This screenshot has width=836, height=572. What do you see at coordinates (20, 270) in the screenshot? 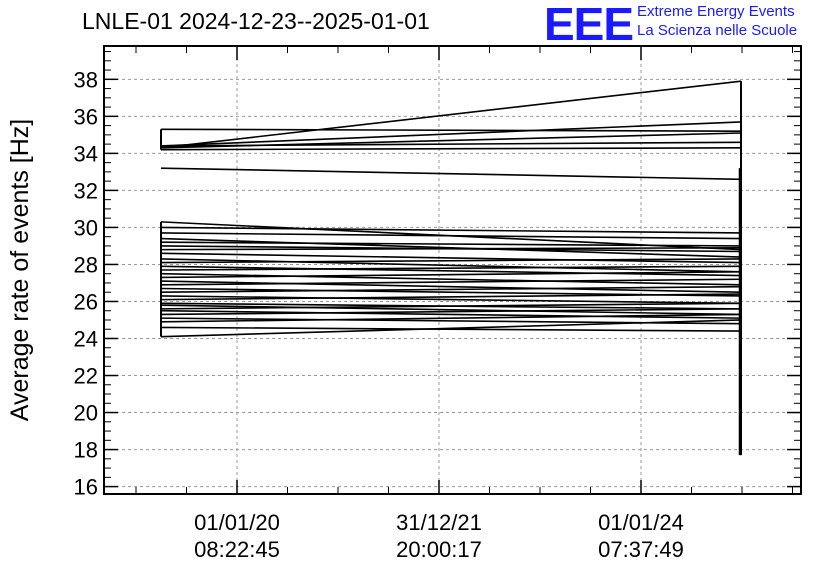
I see `y-axis-label: Average rate of events [Hz]` at bounding box center [20, 270].